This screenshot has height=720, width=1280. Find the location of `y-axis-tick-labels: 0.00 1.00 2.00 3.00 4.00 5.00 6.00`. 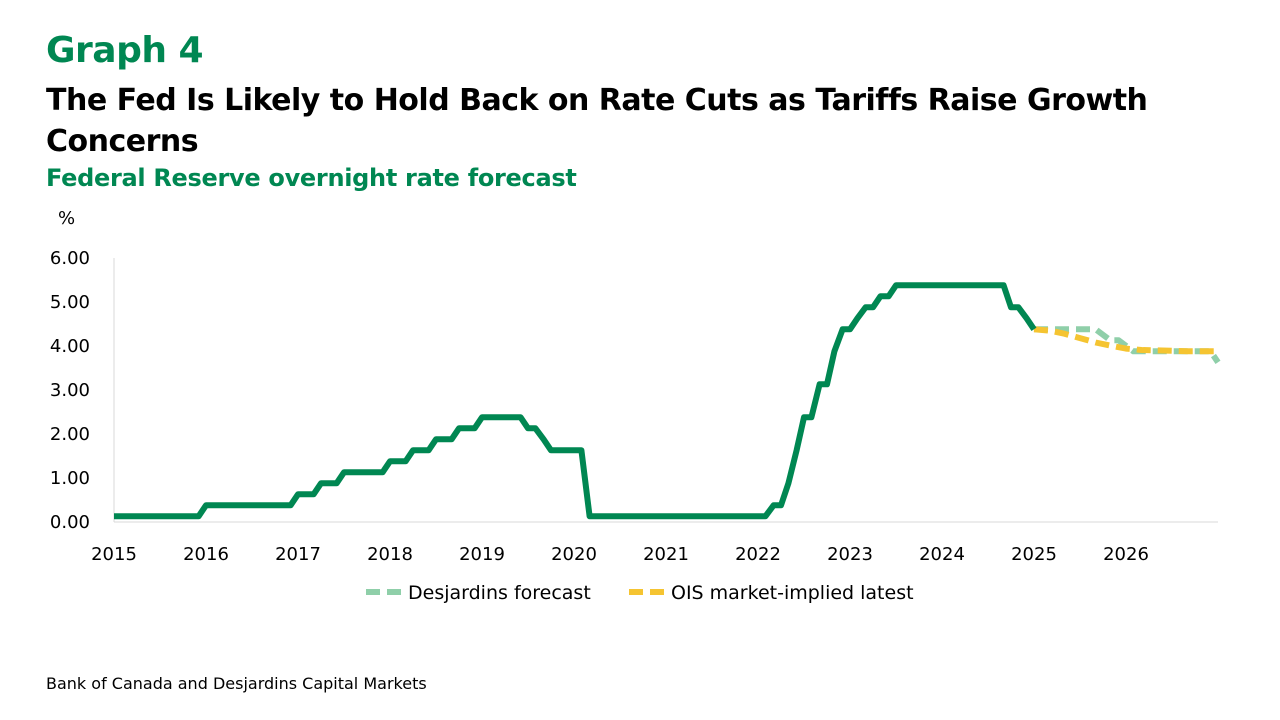

y-axis-tick-labels: 0.00 1.00 2.00 3.00 4.00 5.00 6.00 is located at coordinates (70, 390).